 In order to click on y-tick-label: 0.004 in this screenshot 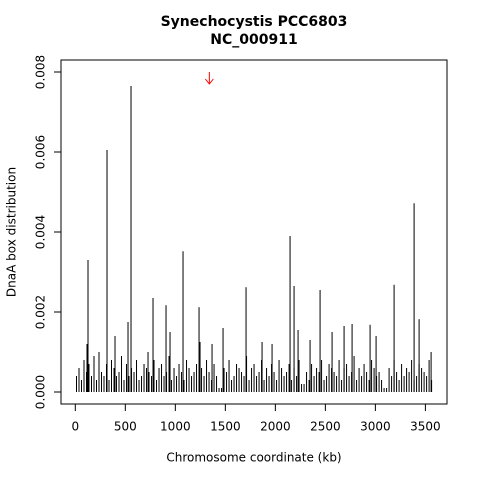, I will do `click(41, 232)`.